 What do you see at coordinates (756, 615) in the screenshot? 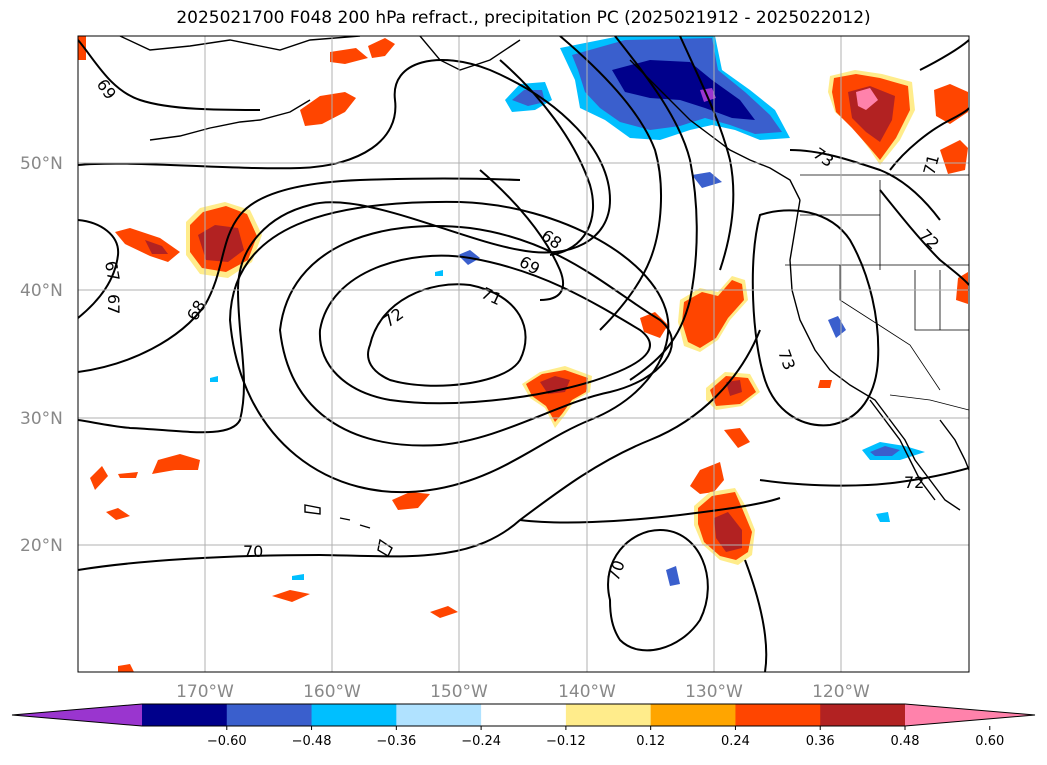
I see `contour-line-southeast` at bounding box center [756, 615].